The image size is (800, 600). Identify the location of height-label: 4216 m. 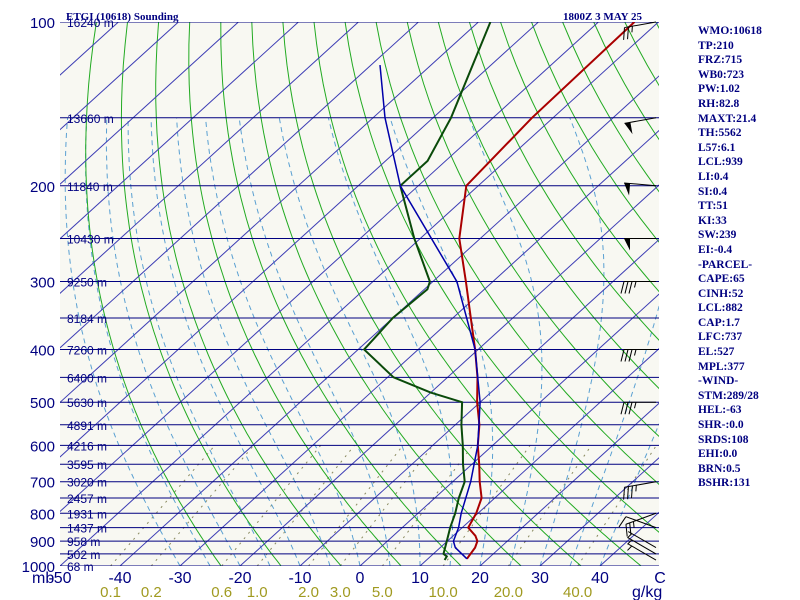
(87, 446).